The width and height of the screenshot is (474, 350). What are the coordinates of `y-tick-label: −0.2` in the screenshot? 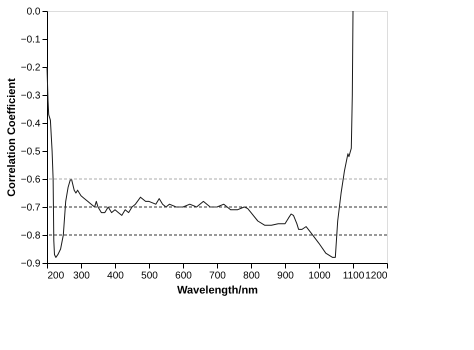 It's located at (30, 68).